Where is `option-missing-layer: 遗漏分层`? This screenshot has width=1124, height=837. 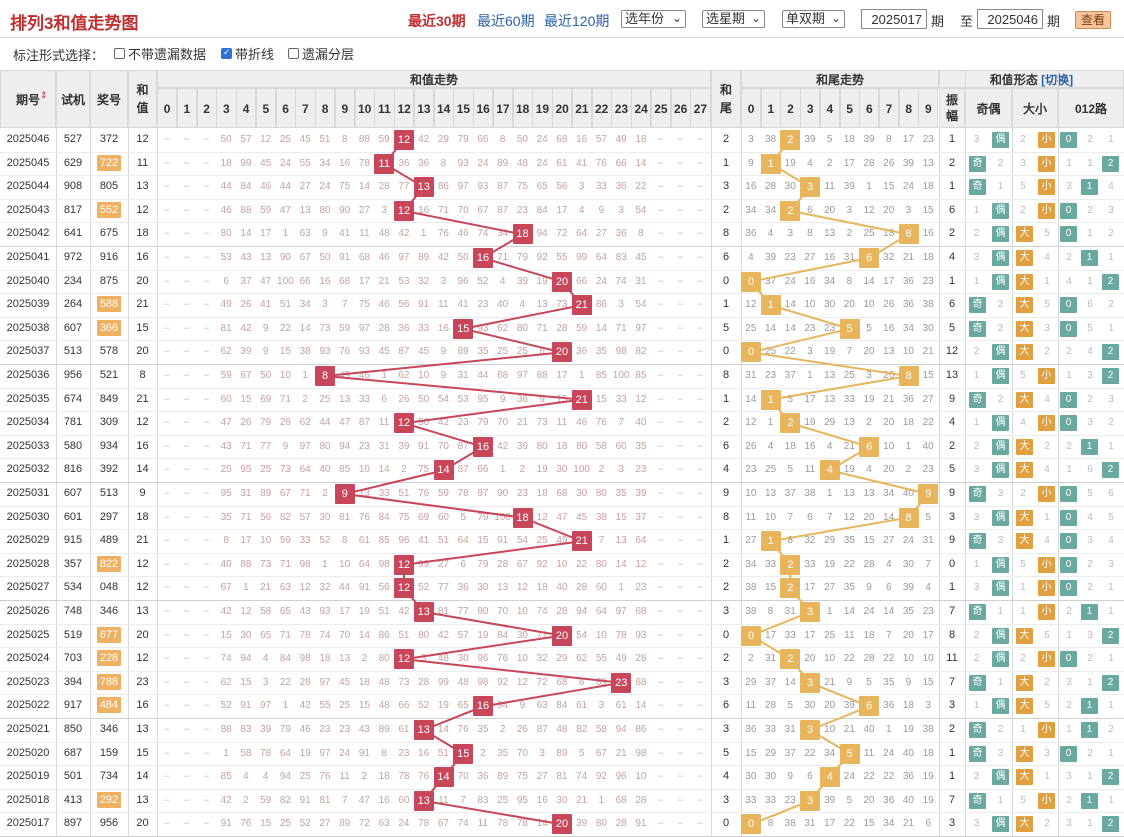
option-missing-layer: 遗漏分层 is located at coordinates (321, 53).